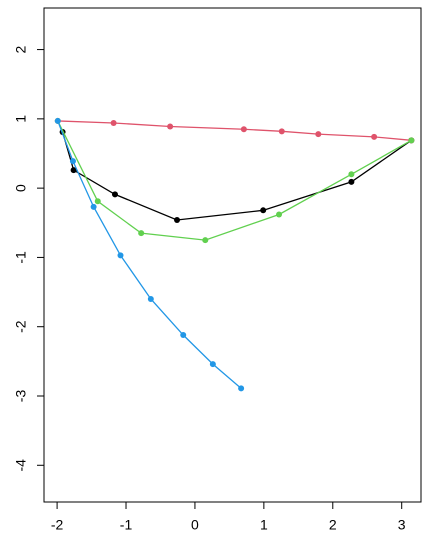 Image resolution: width=437 pixels, height=555 pixels. I want to click on y-tick-label: 2, so click(21, 49).